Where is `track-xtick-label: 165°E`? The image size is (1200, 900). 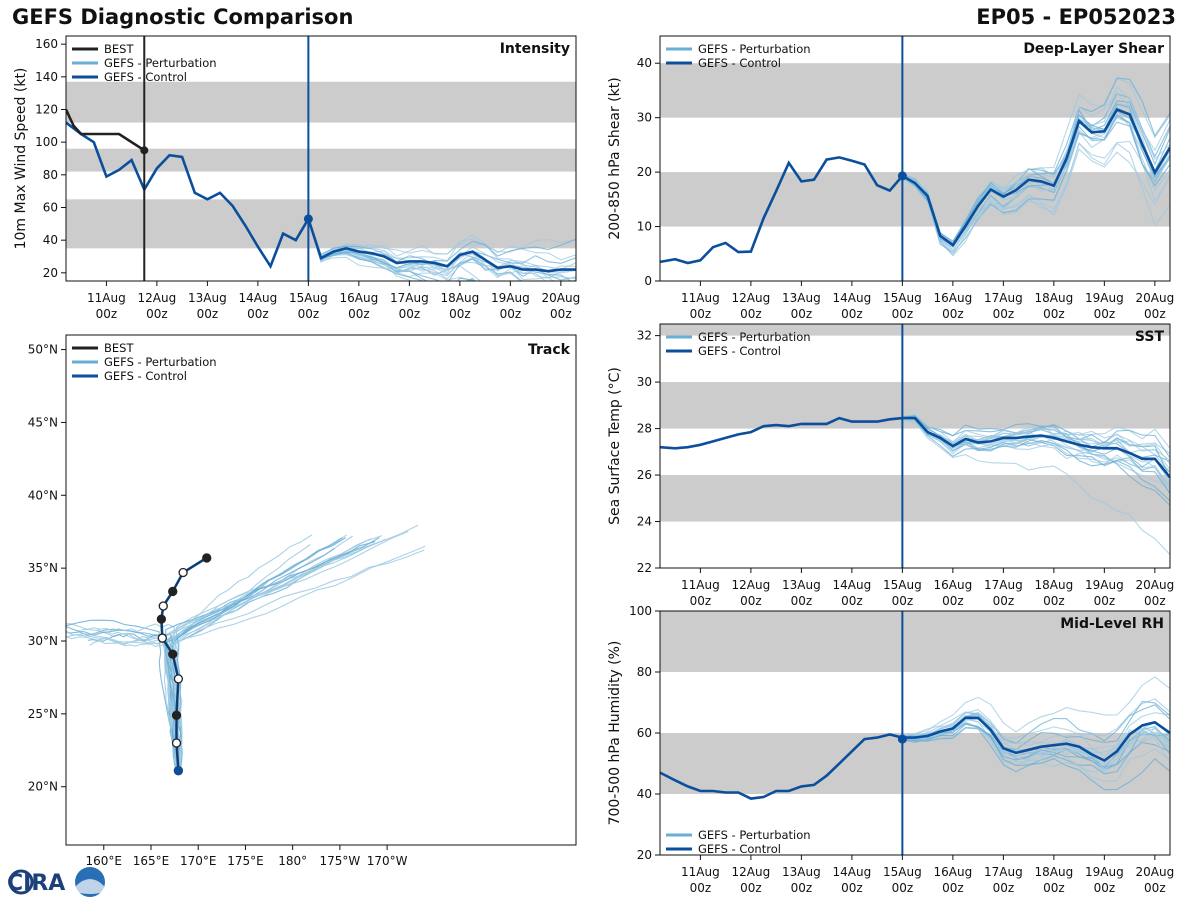
track-xtick-label: 165°E is located at coordinates (151, 861).